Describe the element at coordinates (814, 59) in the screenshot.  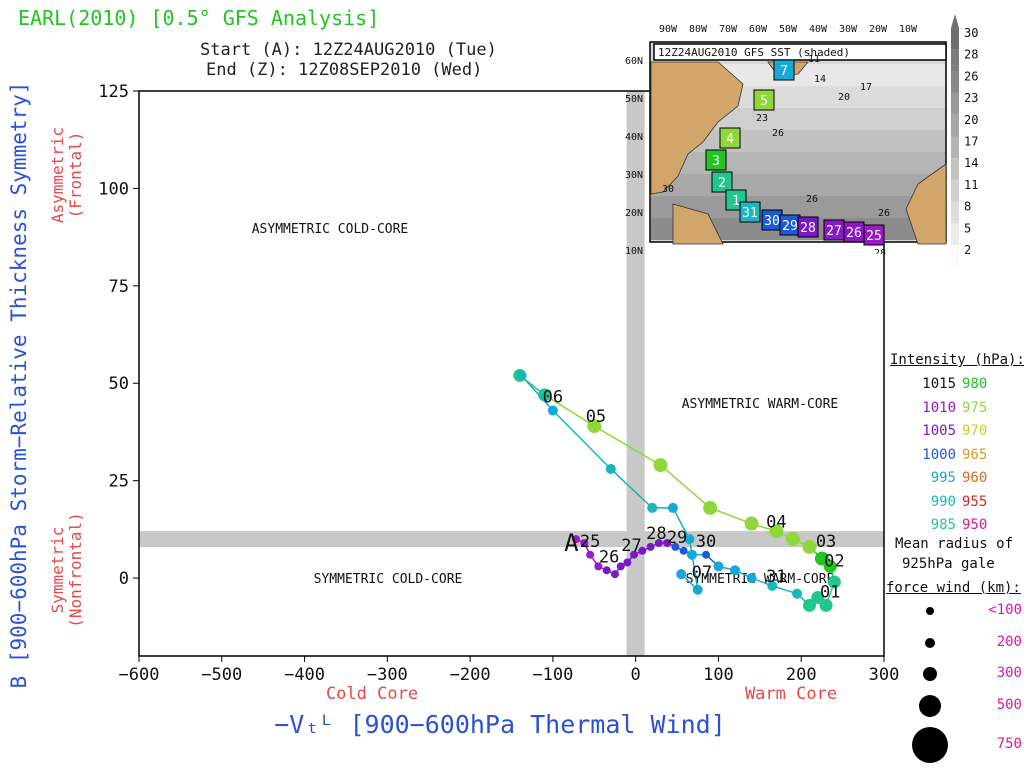
I see `map-sst-label: 11` at that location.